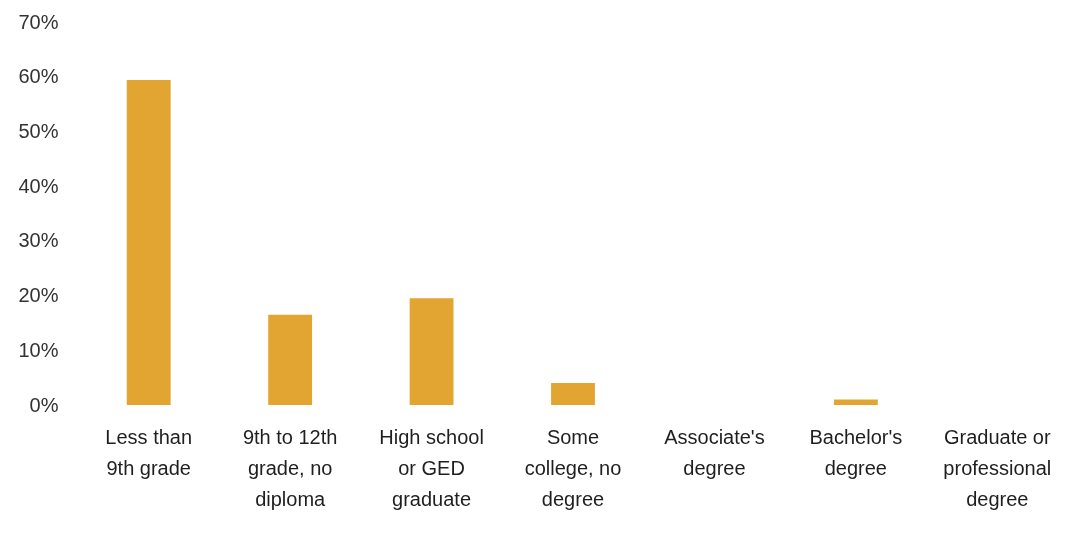 The height and width of the screenshot is (547, 1071). I want to click on x-tick-label: Less than 9th grade, so click(149, 452).